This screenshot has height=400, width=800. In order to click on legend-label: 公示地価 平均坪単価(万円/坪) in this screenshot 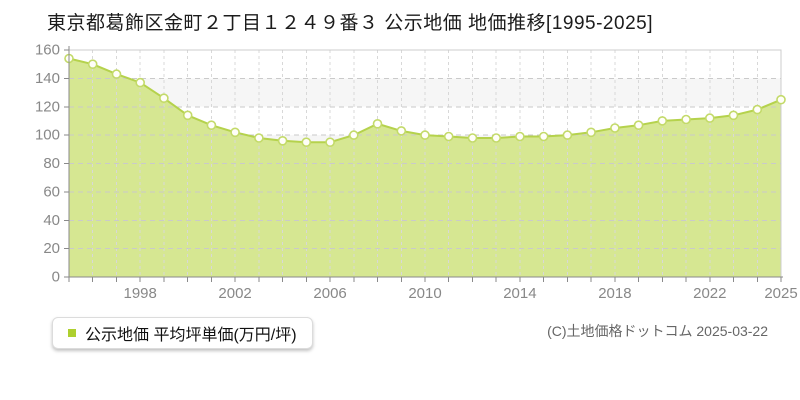, I will do `click(191, 335)`.